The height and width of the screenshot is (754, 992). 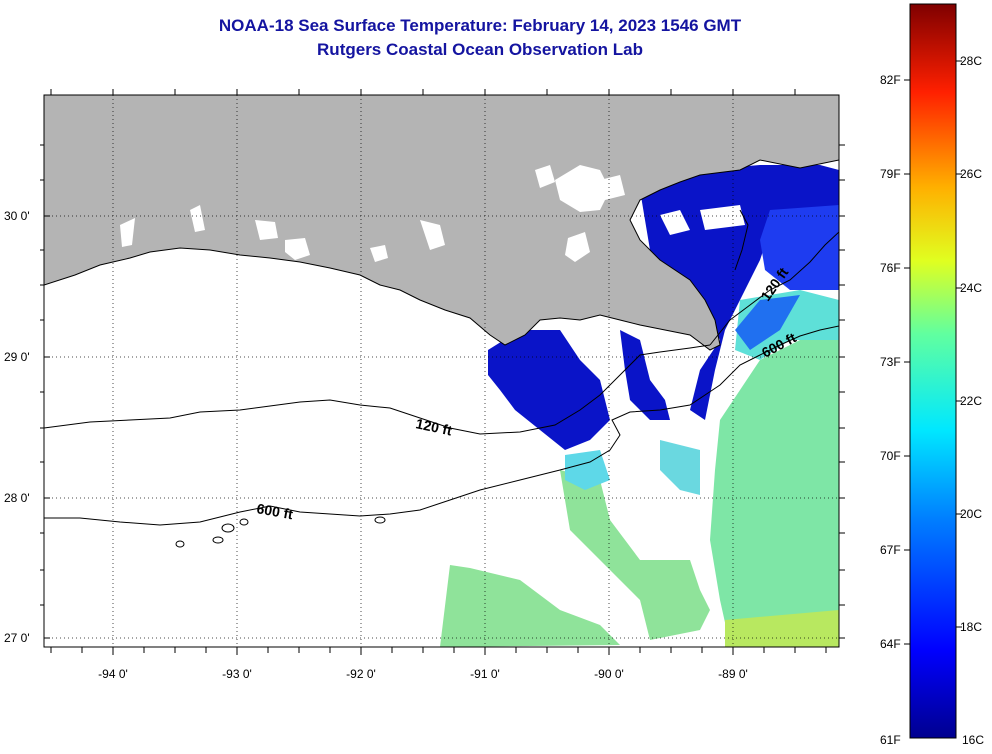 I want to click on cbar-c-28: 28C, so click(x=971, y=61).